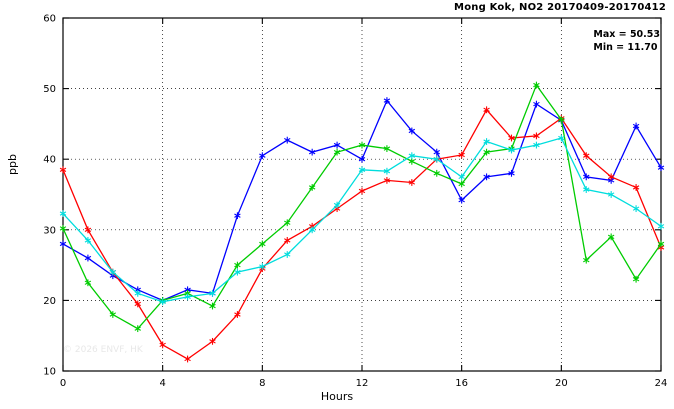 This screenshot has width=674, height=409. I want to click on y-axis-tick-label: 10, so click(49, 372).